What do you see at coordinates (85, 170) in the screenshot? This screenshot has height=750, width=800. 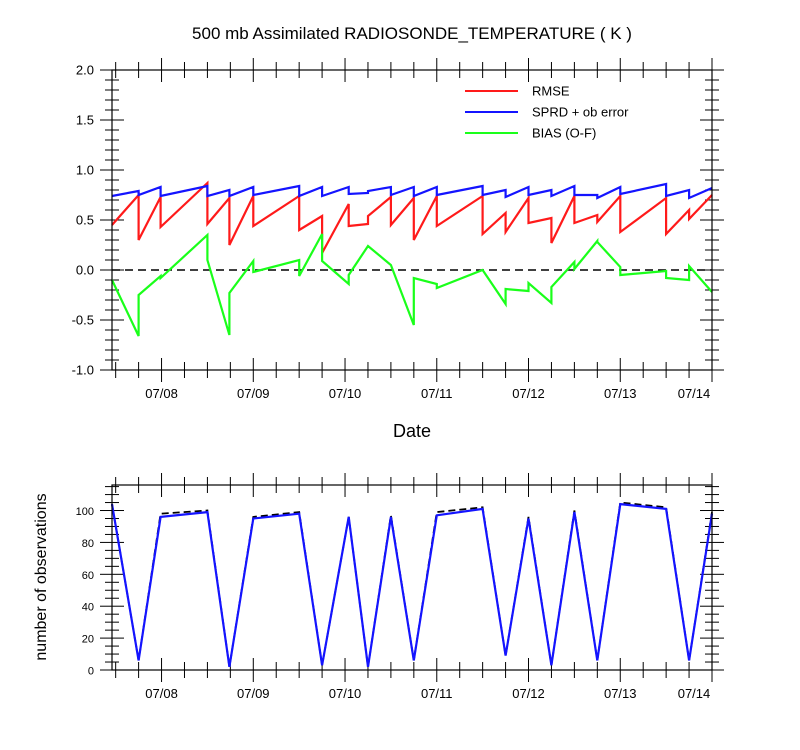 I see `y-tick-label: 1.0` at bounding box center [85, 170].